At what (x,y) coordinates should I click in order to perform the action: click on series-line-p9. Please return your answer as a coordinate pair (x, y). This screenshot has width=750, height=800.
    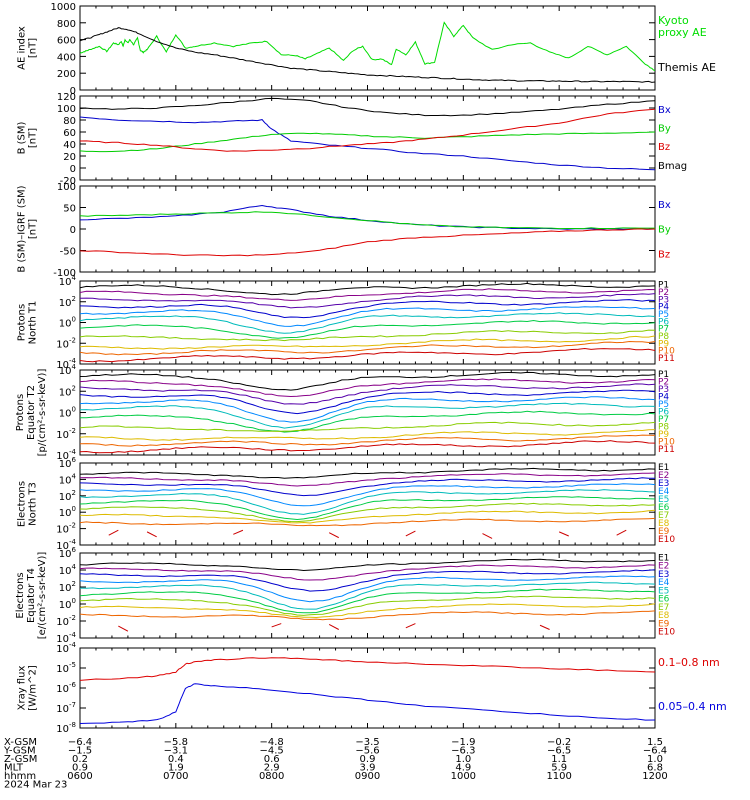
    Looking at the image, I should click on (367, 342).